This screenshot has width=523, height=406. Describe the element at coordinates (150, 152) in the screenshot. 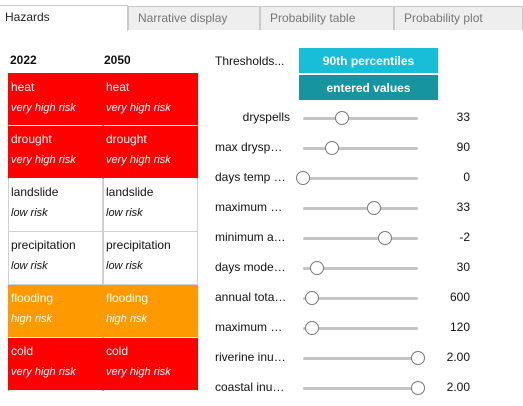

I see `risk-cell-drought-2050: drought very high risk` at that location.